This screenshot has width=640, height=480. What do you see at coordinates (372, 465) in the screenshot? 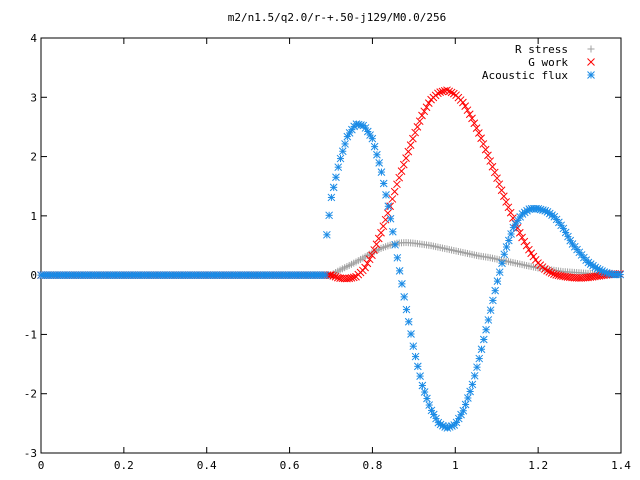
I see `x-tick-label: 0.8` at bounding box center [372, 465].